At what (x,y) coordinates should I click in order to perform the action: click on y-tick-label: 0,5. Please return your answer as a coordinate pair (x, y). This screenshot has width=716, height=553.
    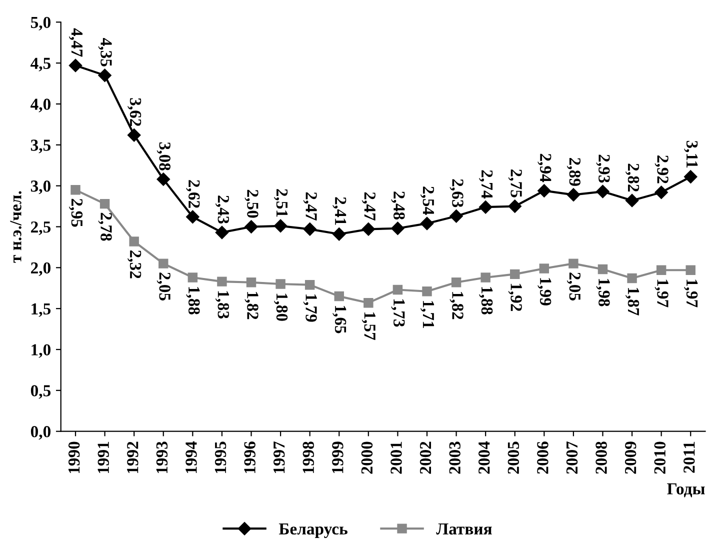
    Looking at the image, I should click on (40, 392).